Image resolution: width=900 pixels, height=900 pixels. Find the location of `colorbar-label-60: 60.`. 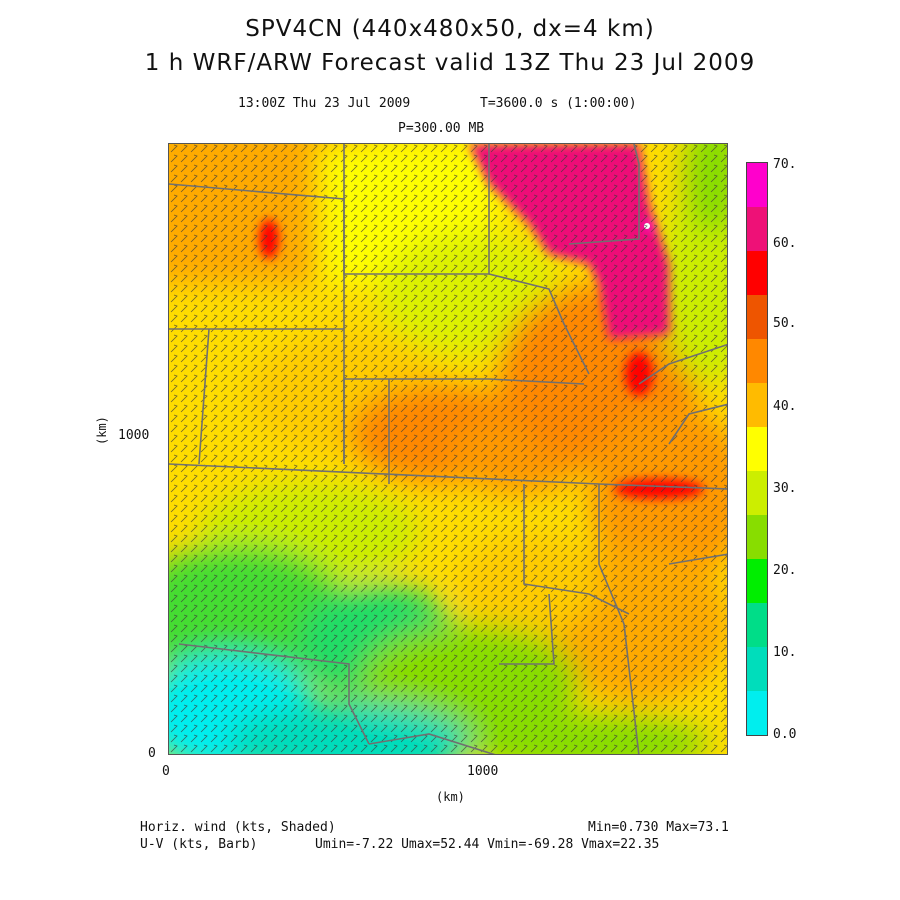

colorbar-label-60: 60. is located at coordinates (785, 243).